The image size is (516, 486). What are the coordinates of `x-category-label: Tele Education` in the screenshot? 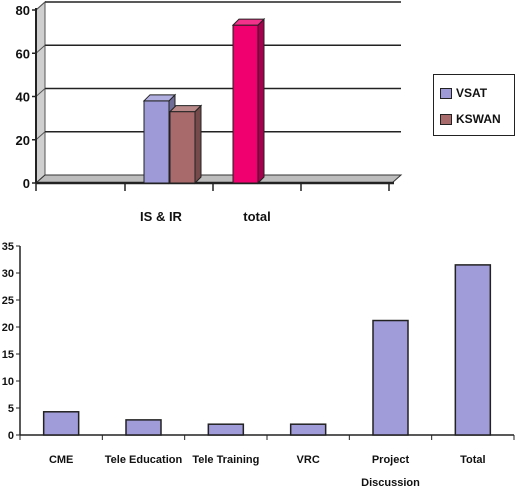 It's located at (144, 460).